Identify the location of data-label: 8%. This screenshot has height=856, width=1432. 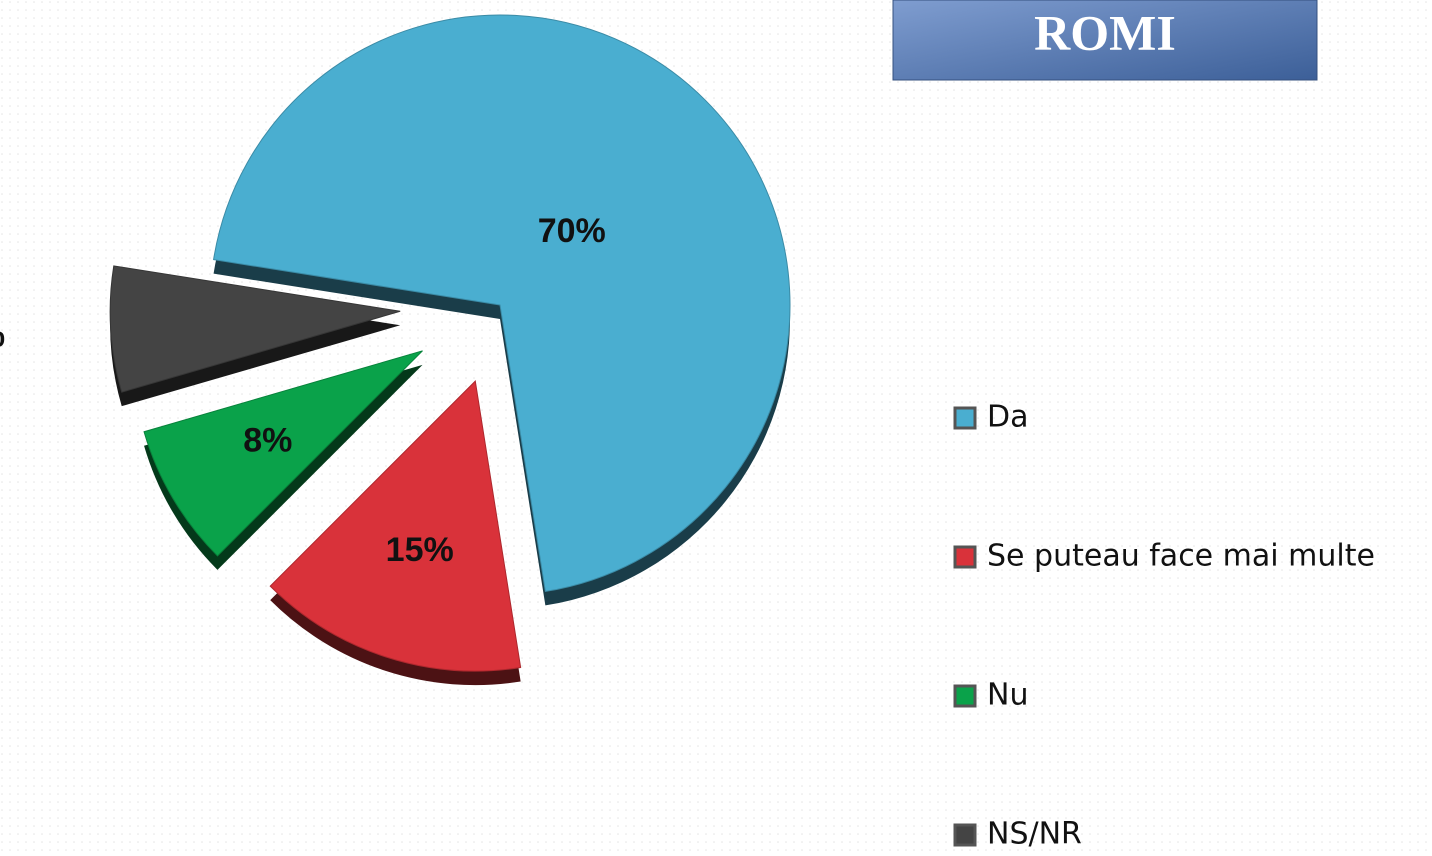
(267, 440).